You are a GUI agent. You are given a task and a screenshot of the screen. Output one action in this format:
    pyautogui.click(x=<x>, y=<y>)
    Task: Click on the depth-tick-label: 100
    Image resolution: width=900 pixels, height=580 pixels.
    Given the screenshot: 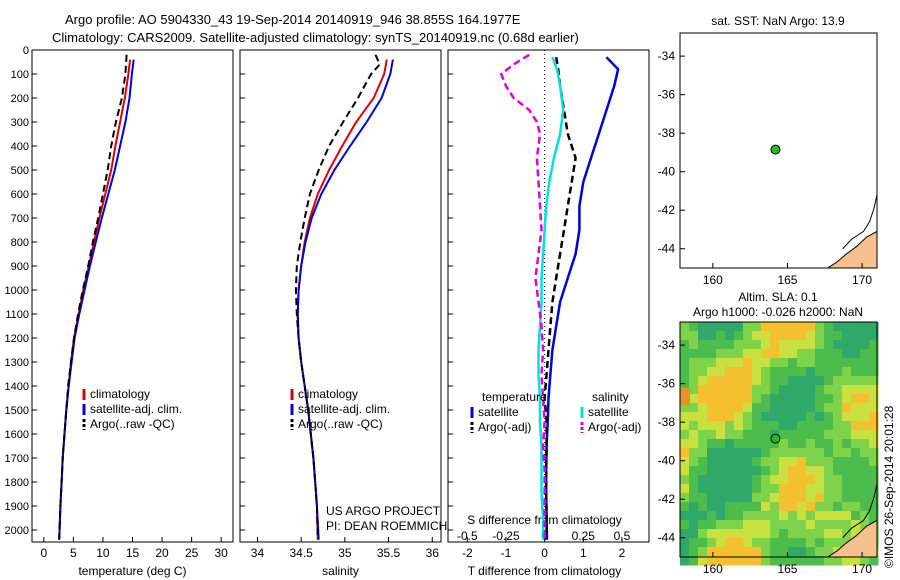 What is the action you would take?
    pyautogui.click(x=20, y=75)
    